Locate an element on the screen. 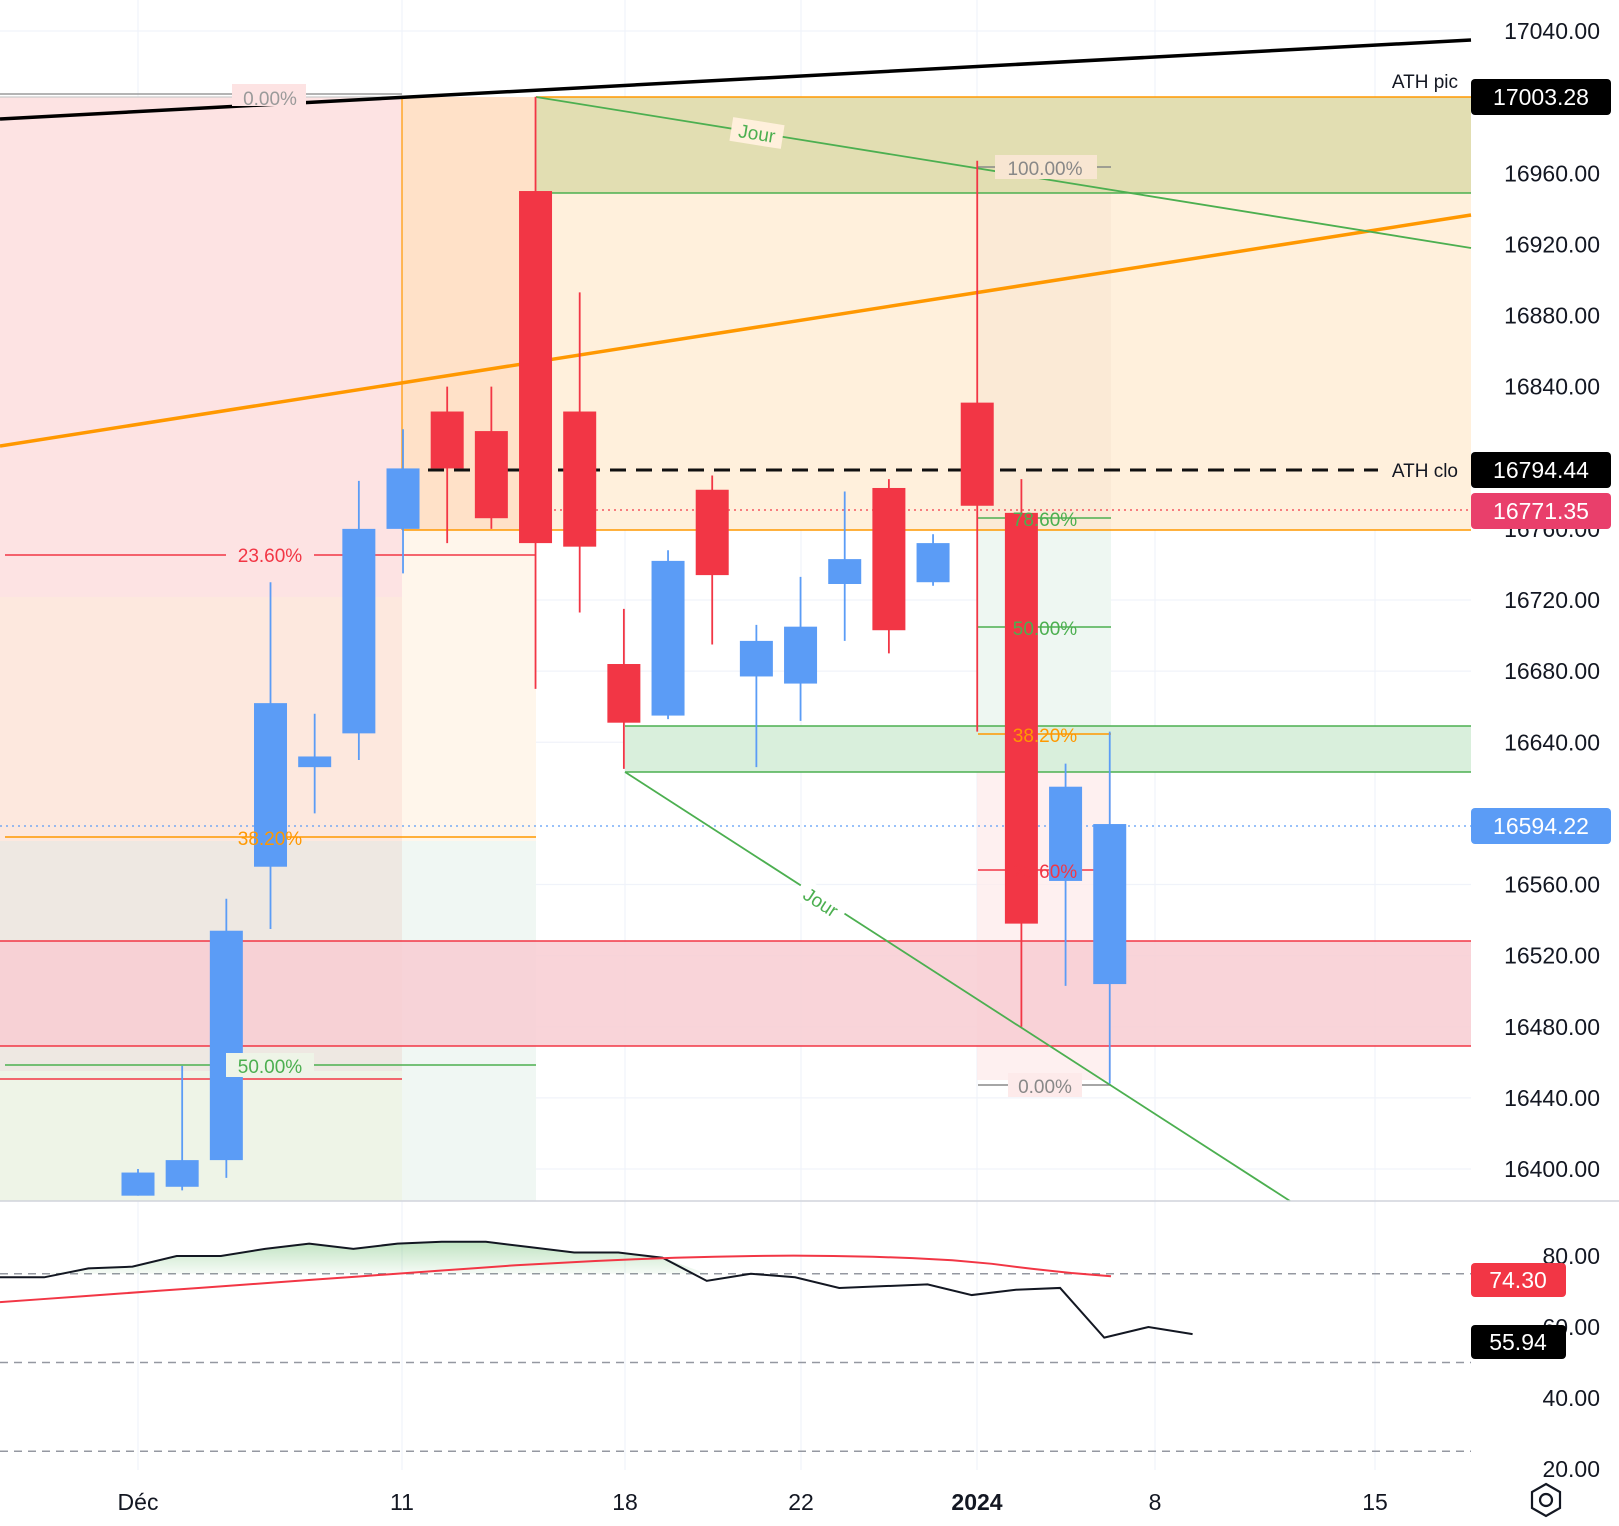 This screenshot has height=1526, width=1619. osc-signal-line is located at coordinates (556, 1279).